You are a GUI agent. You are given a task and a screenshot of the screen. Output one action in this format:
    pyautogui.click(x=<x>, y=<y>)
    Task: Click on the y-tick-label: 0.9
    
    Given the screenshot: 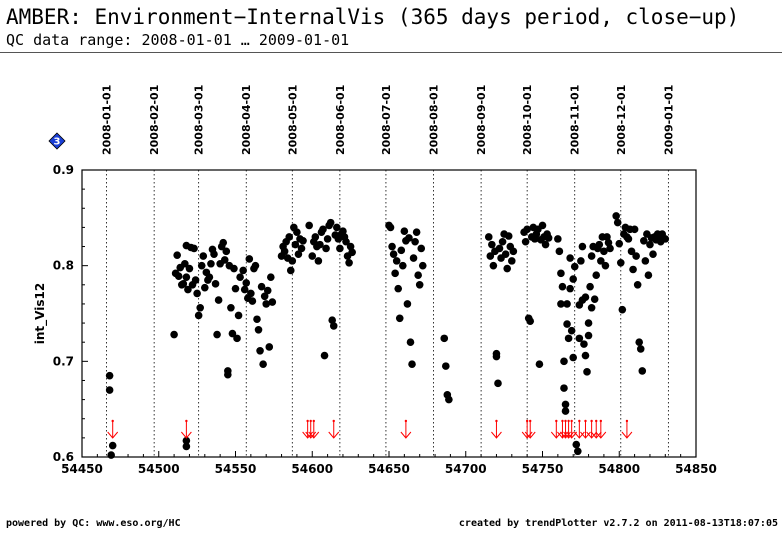 What is the action you would take?
    pyautogui.click(x=63, y=170)
    